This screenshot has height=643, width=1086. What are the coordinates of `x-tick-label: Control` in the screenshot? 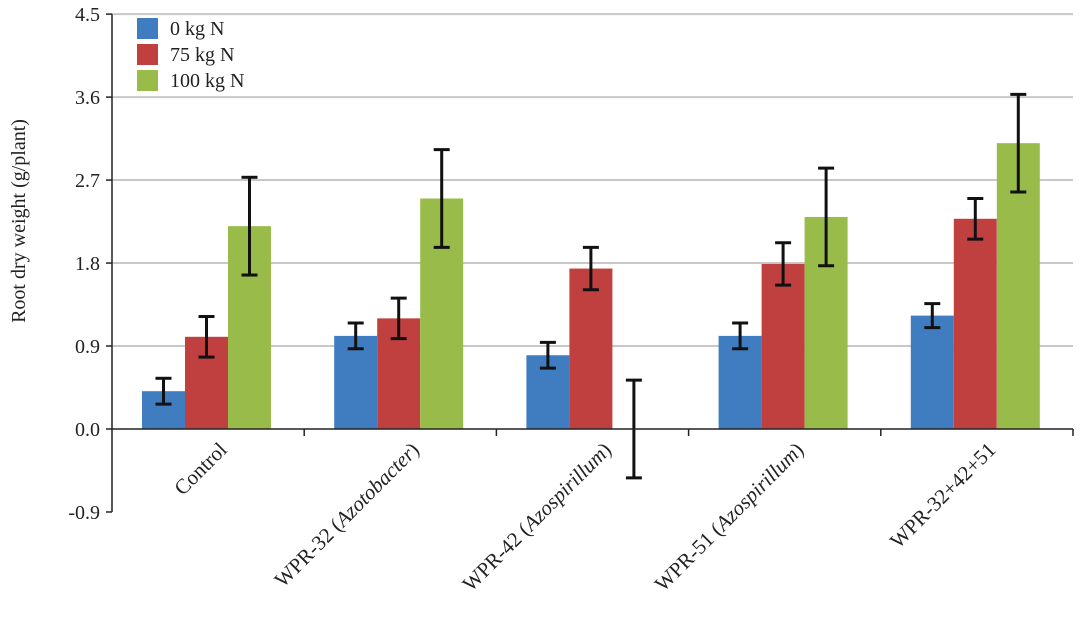 It's located at (200, 468).